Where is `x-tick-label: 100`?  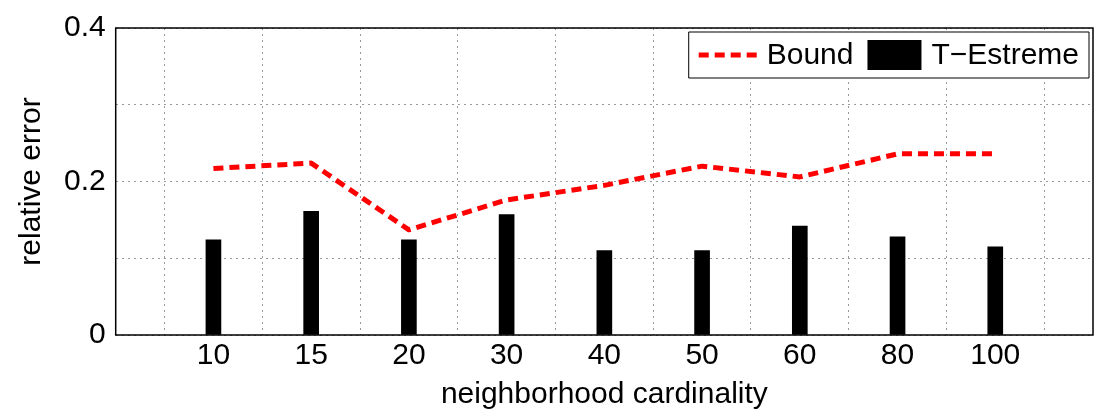 x-tick-label: 100 is located at coordinates (995, 354).